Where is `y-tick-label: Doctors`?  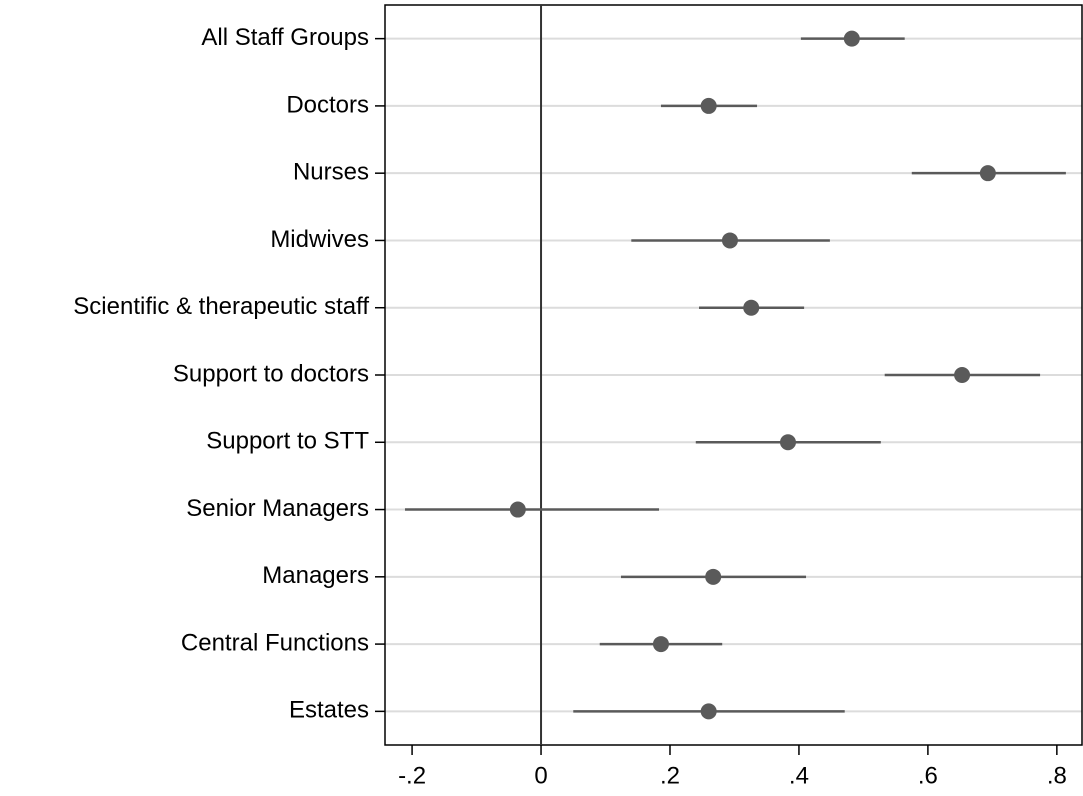
y-tick-label: Doctors is located at coordinates (327, 104).